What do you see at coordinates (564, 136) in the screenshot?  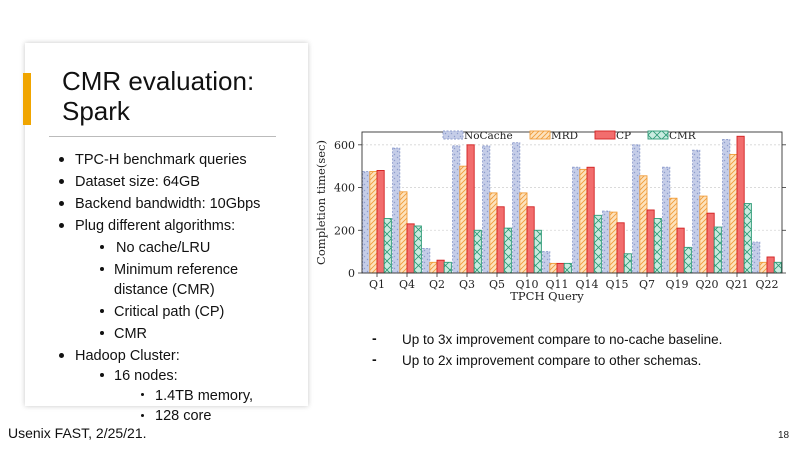 I see `legend-label: MRD` at bounding box center [564, 136].